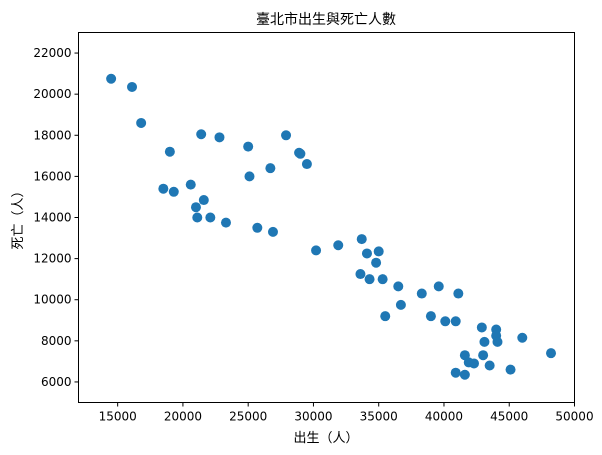 The width and height of the screenshot is (602, 455). Describe the element at coordinates (52, 135) in the screenshot. I see `y-tick-label-6: 18000` at that location.